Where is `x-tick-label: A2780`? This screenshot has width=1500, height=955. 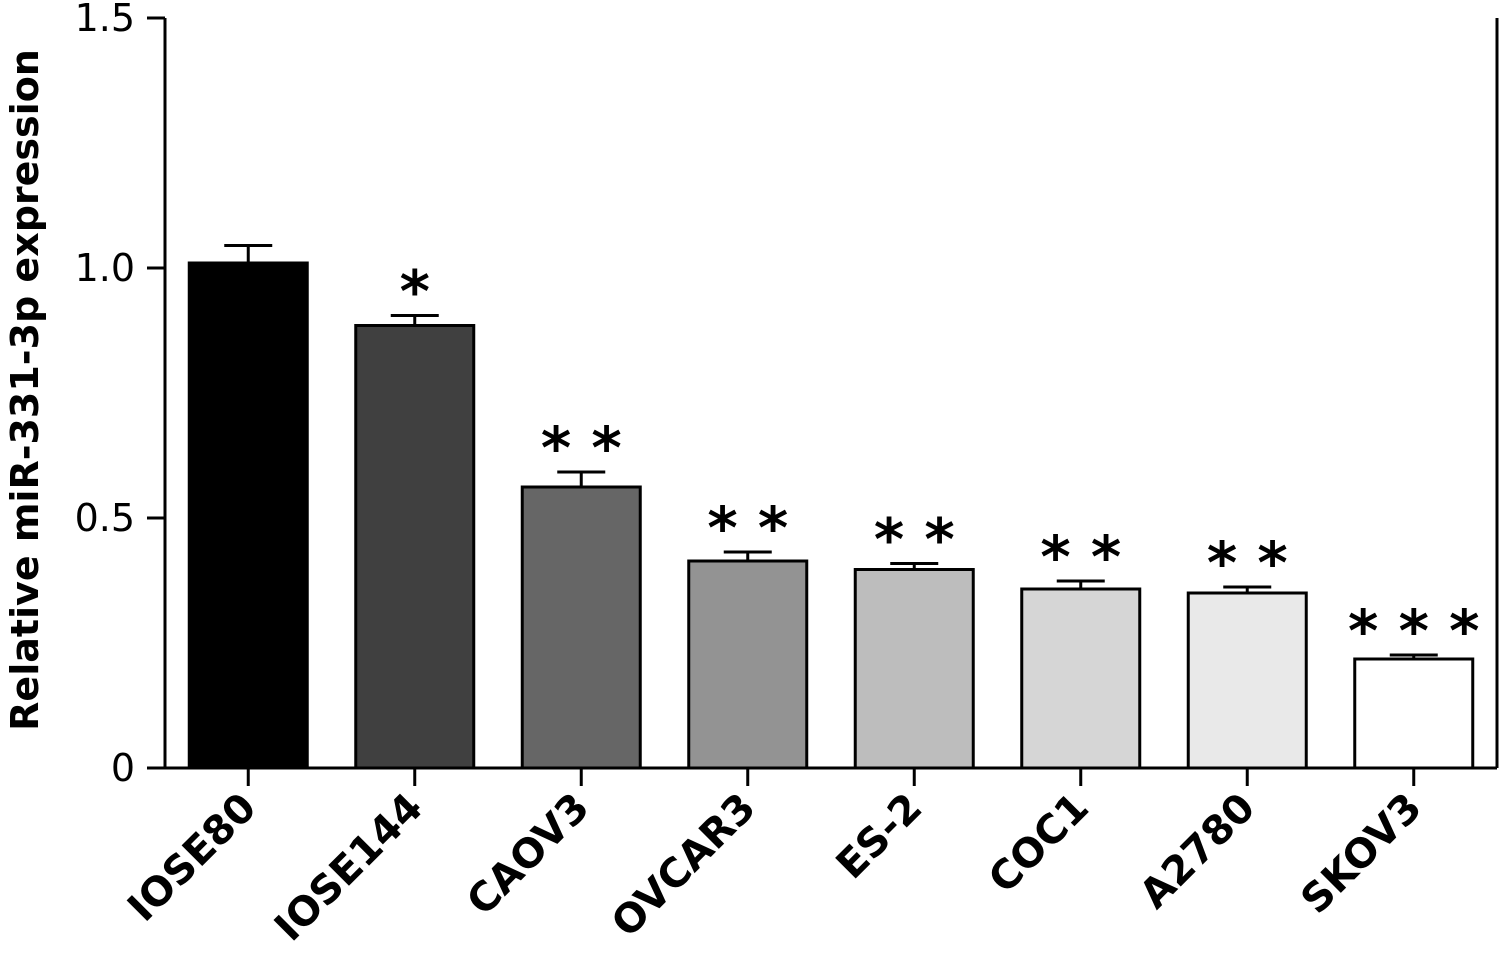
x-tick-label: A2780 is located at coordinates (1197, 851).